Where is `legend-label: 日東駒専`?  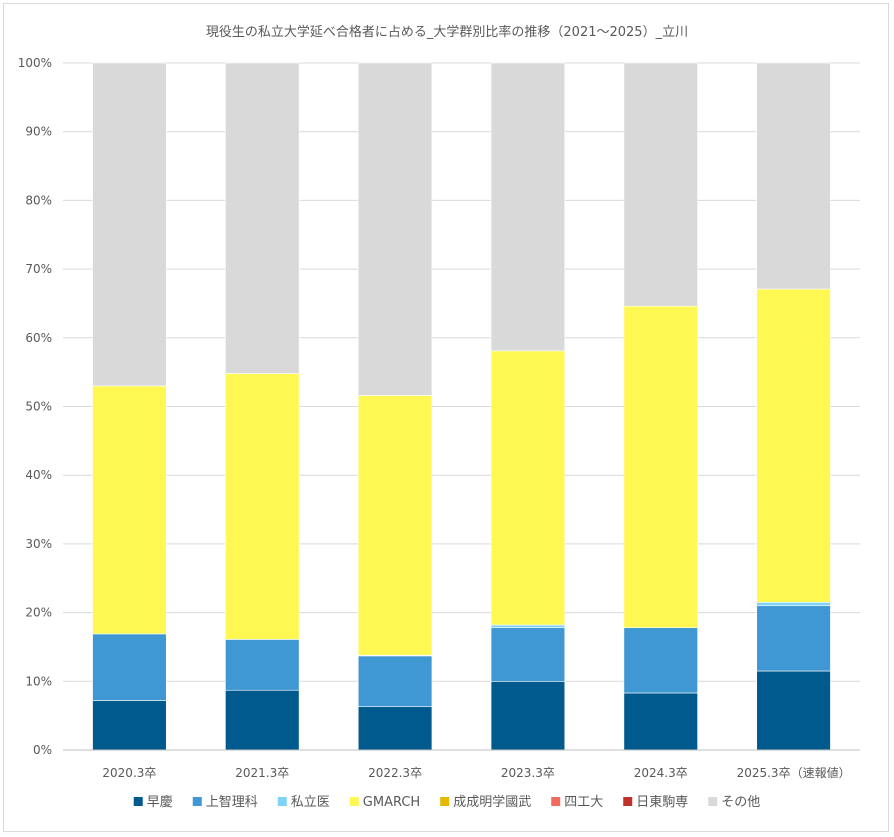
legend-label: 日東駒専 is located at coordinates (662, 802).